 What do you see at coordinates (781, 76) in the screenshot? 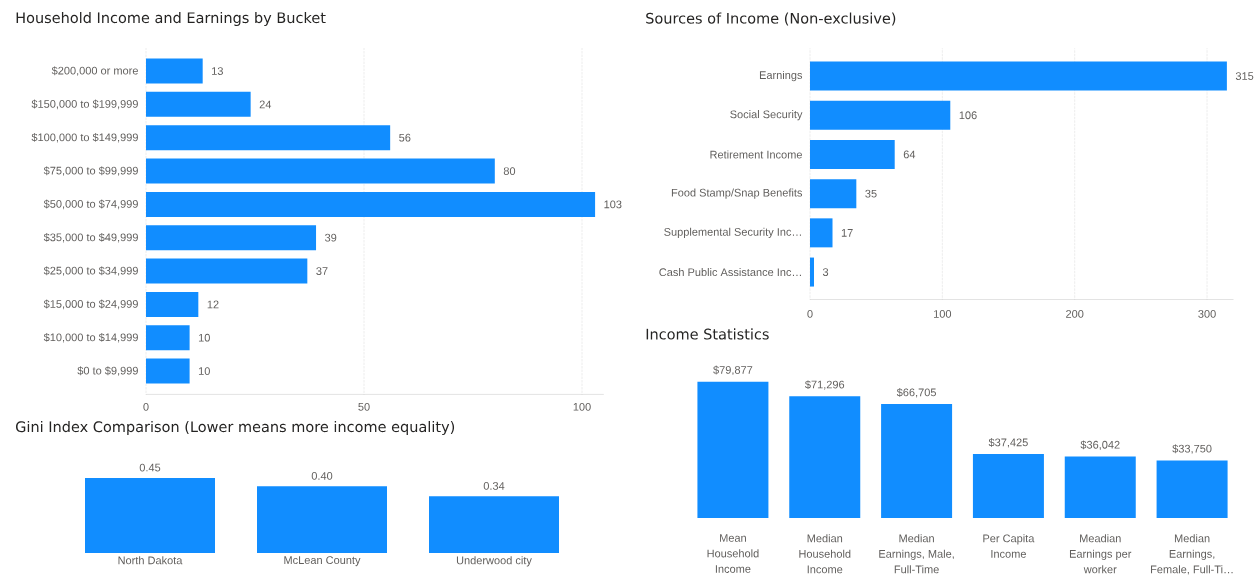
I see `y-tick-label: Earnings` at bounding box center [781, 76].